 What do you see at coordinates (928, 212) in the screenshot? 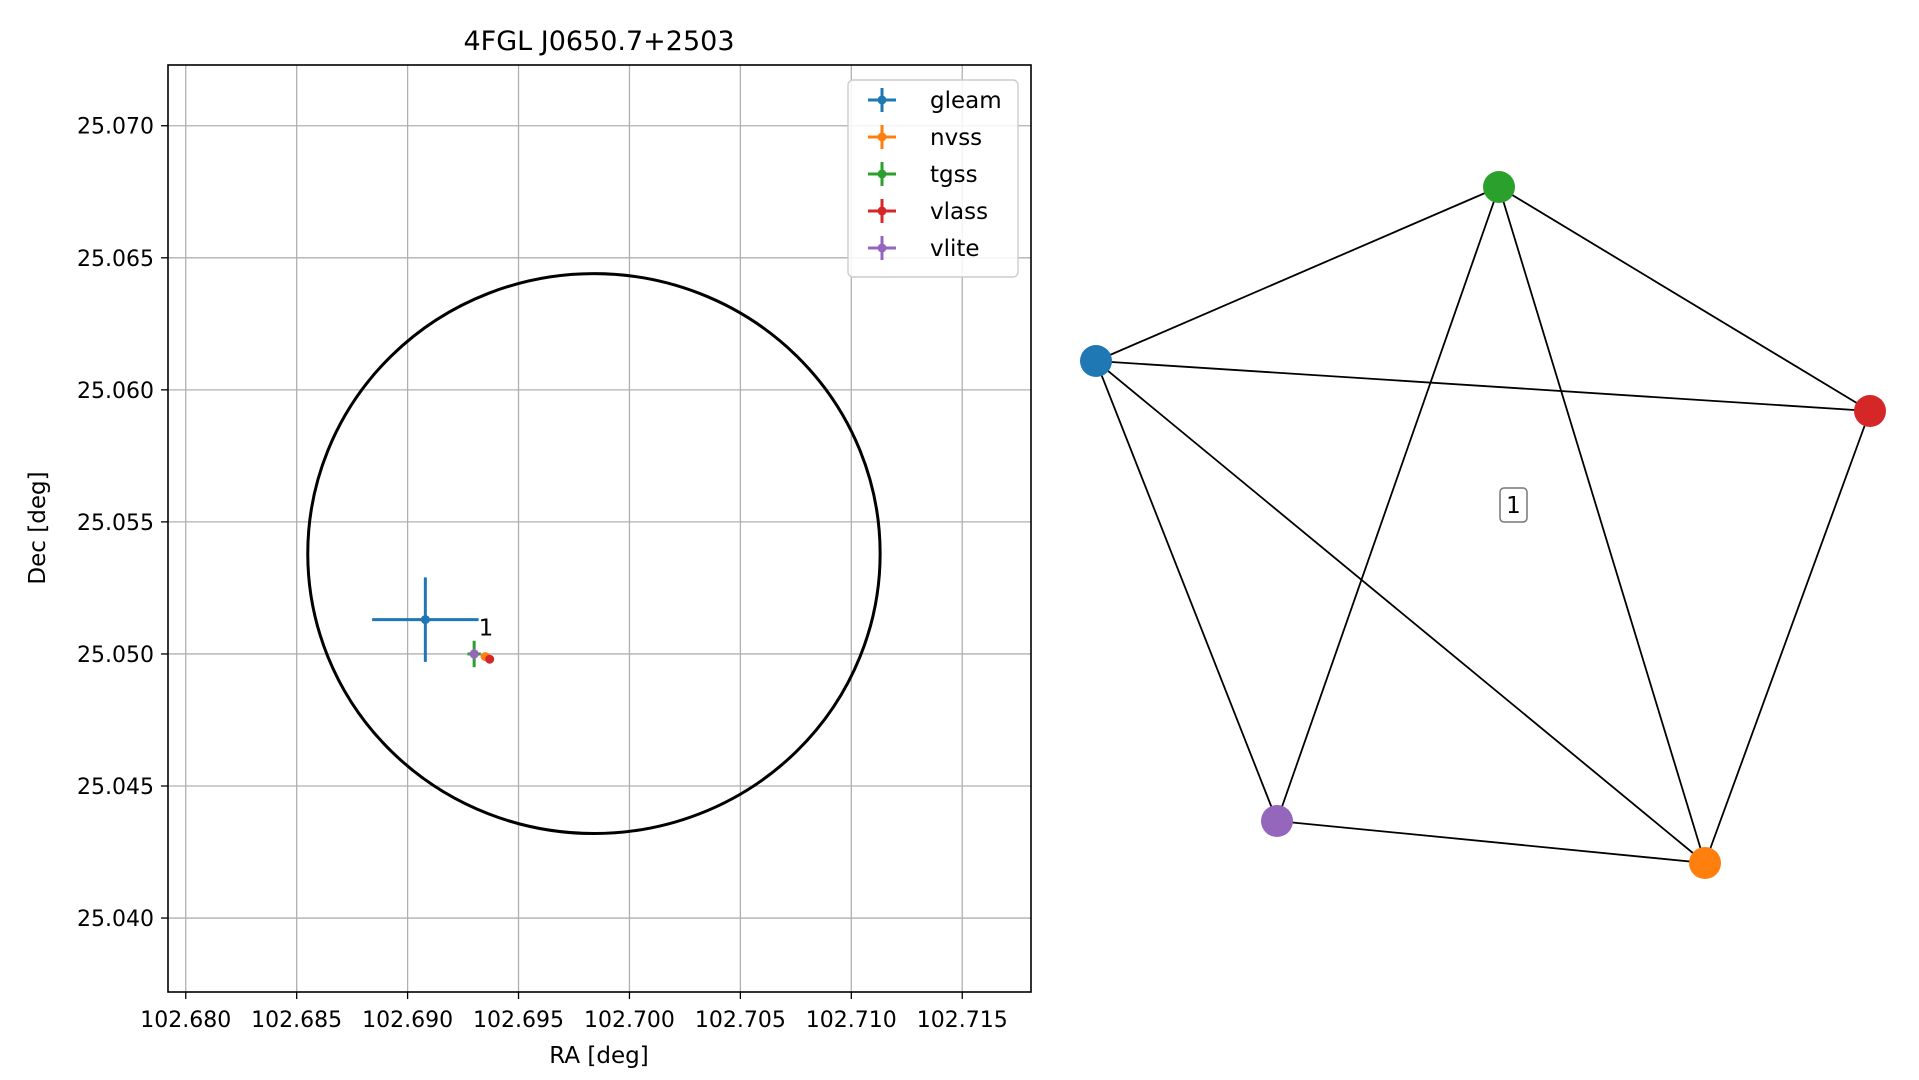
I see `legend-entry-vlass: vlass` at bounding box center [928, 212].